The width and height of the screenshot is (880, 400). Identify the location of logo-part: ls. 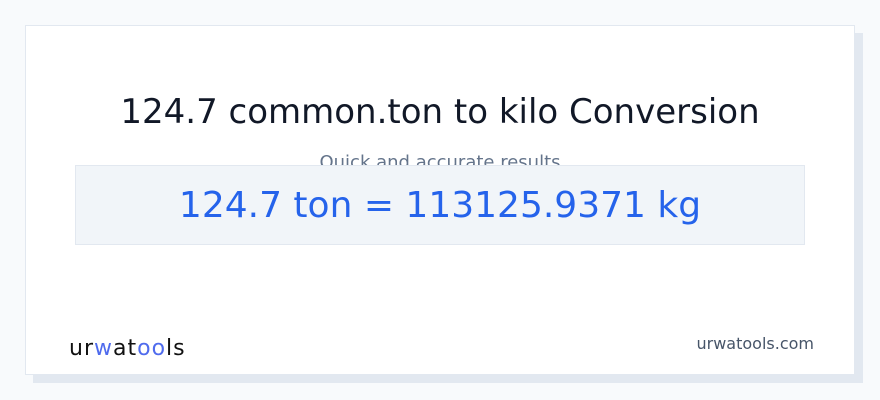
(176, 348).